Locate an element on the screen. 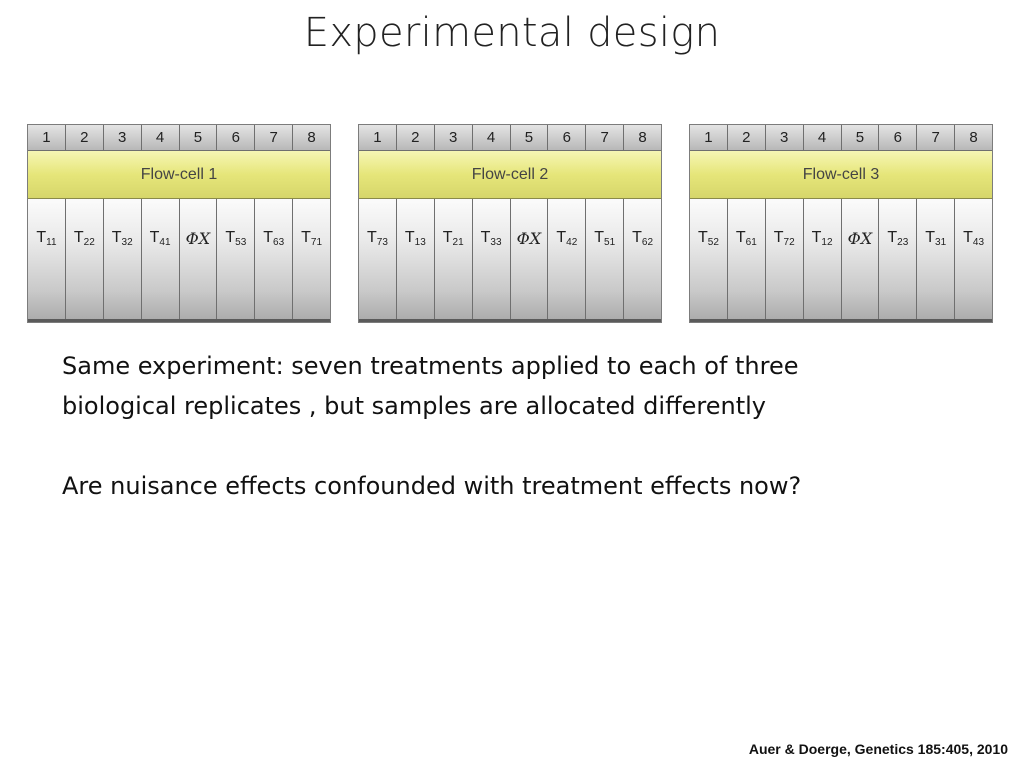 The image size is (1024, 768). lane: T51 is located at coordinates (605, 260).